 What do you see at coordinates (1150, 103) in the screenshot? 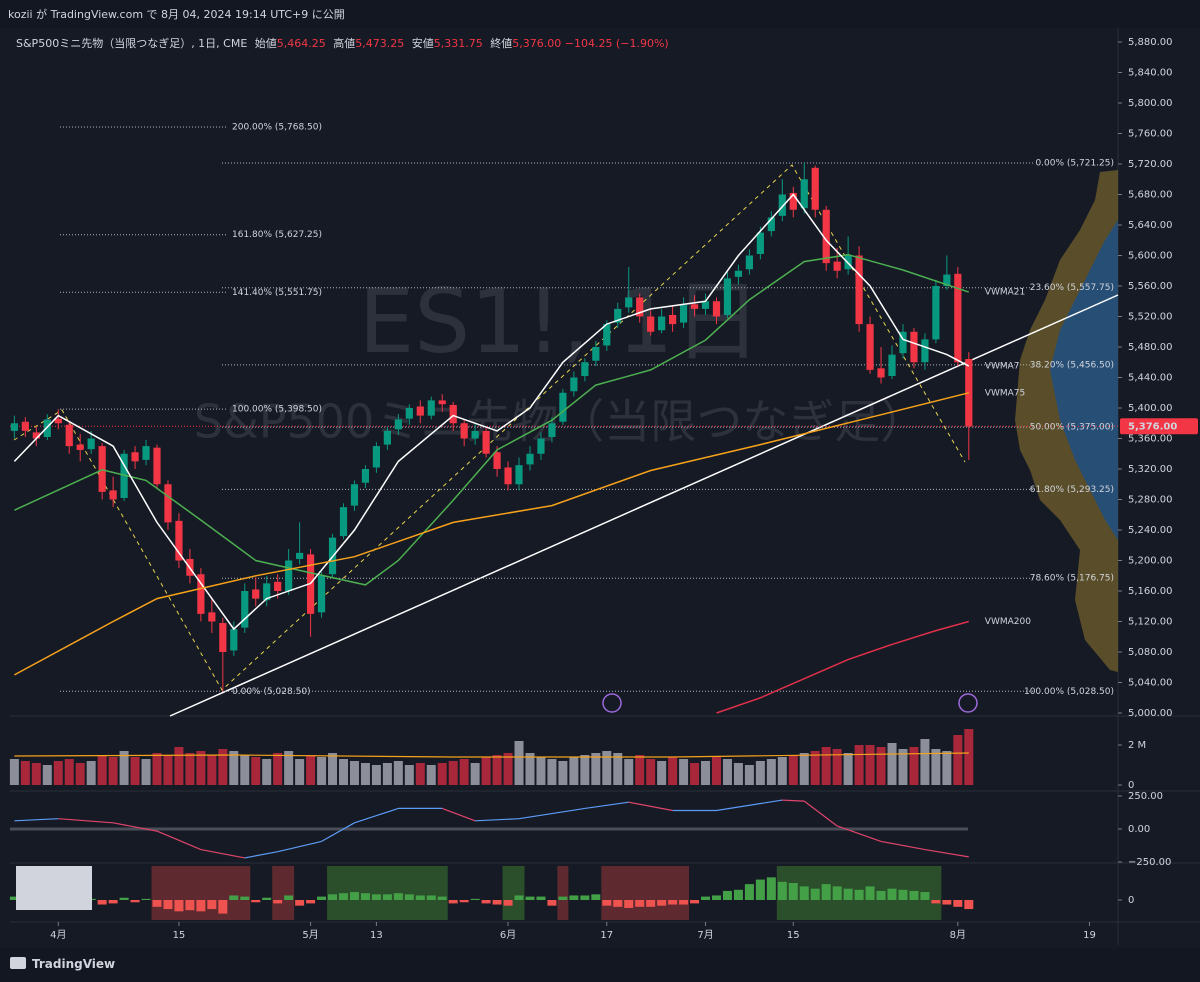
I see `y-tick-label: 5,800.00` at bounding box center [1150, 103].